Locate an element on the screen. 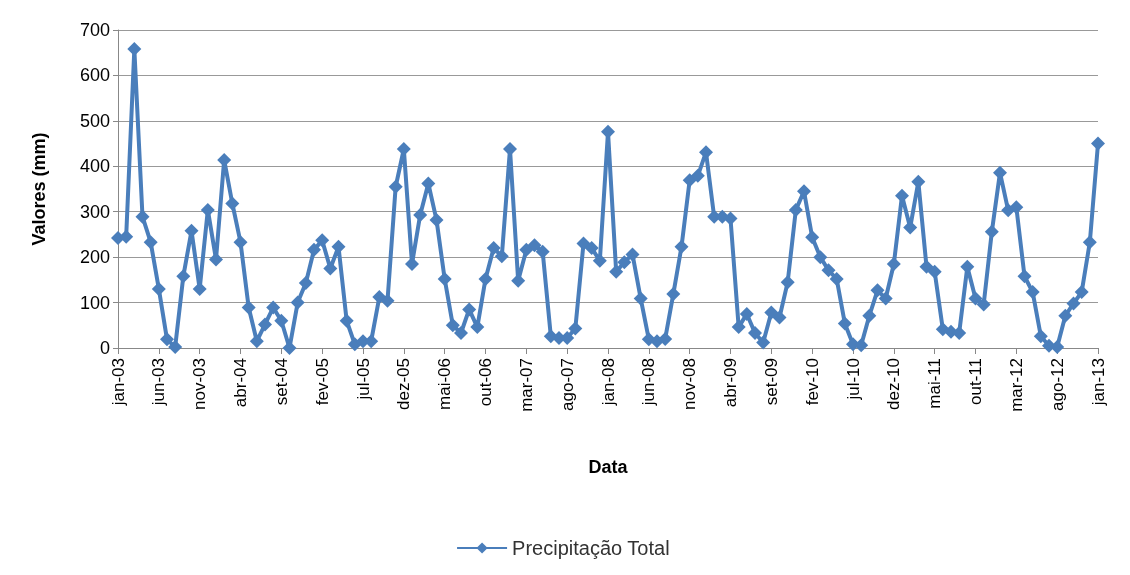 The height and width of the screenshot is (575, 1130). x-tick-label: jul-05 is located at coordinates (363, 379).